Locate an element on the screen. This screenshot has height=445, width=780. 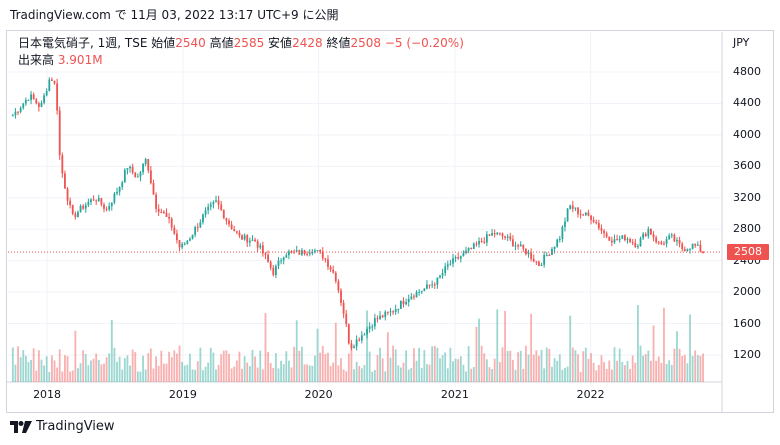
brand-name: TradingView is located at coordinates (75, 426).